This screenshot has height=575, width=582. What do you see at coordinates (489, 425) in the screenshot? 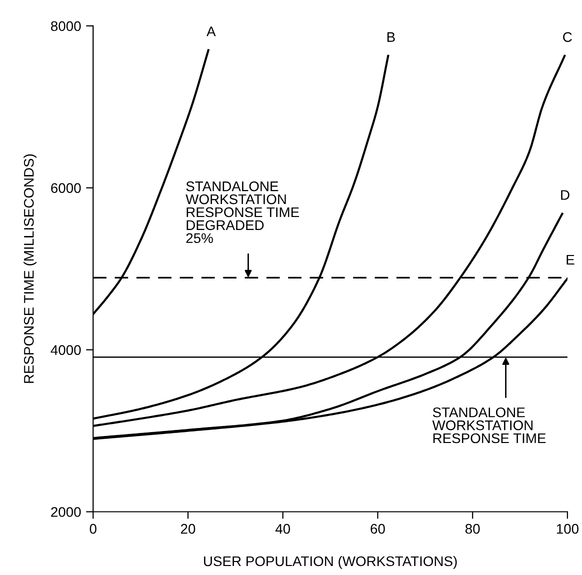
I see `ref-line-label: STANDALONE WORKSTATION RESPONSE TIME` at bounding box center [489, 425].